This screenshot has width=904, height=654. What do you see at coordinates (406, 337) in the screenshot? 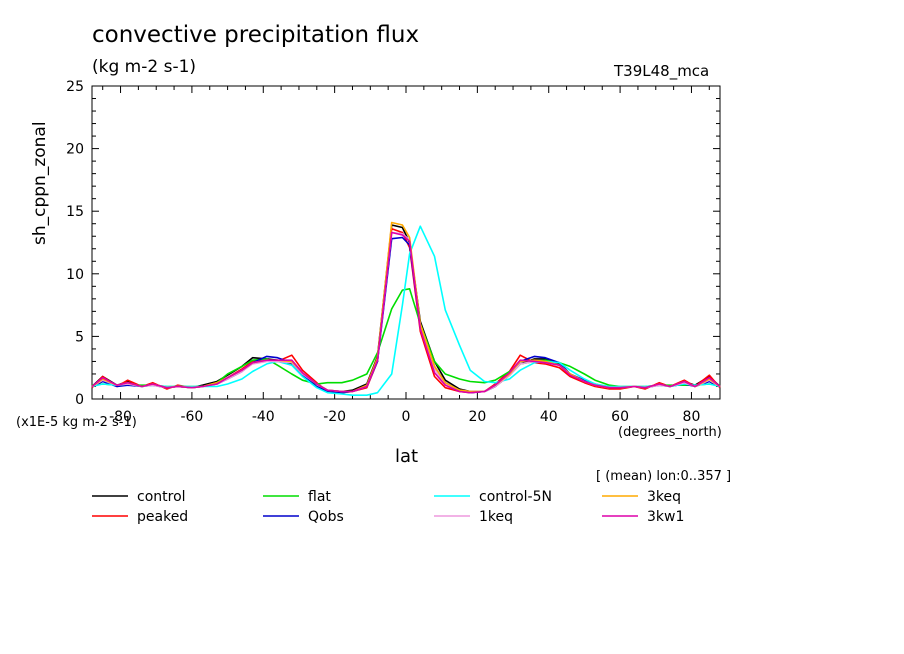
I see `series-line-flat` at bounding box center [406, 337].